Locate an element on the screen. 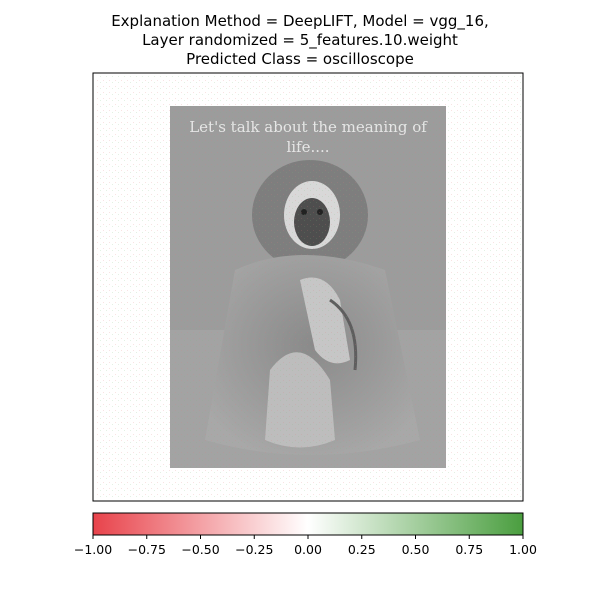 This screenshot has width=600, height=600. title-line-3: Predicted Class = oscilloscope is located at coordinates (300, 59).